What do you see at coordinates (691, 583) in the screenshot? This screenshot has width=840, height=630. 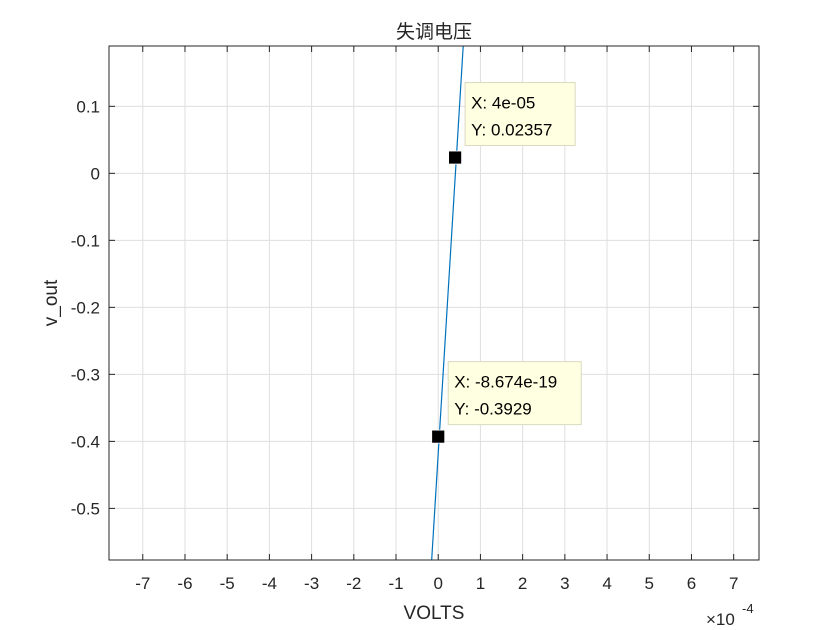 I see `x-tick-label: 6` at bounding box center [691, 583].